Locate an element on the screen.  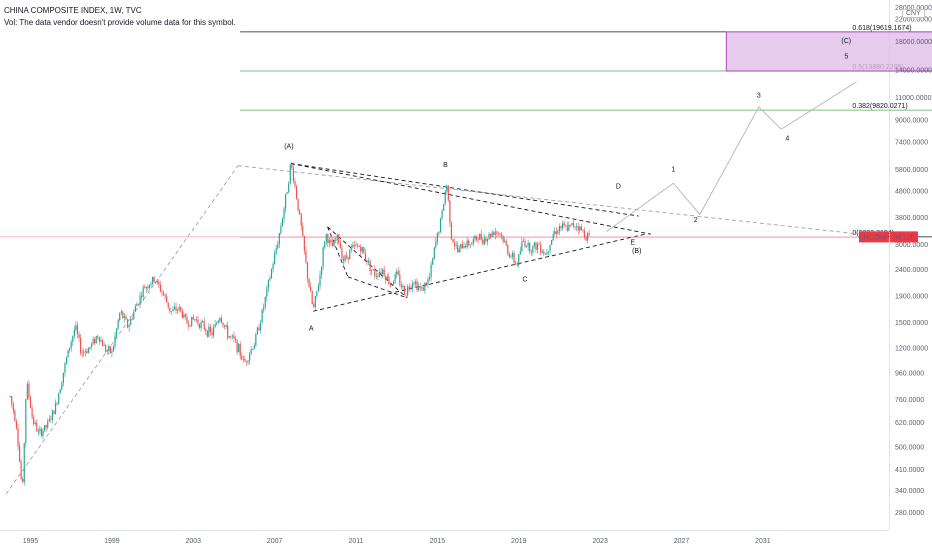
price-tick-label: 7400.0000 is located at coordinates (911, 143).